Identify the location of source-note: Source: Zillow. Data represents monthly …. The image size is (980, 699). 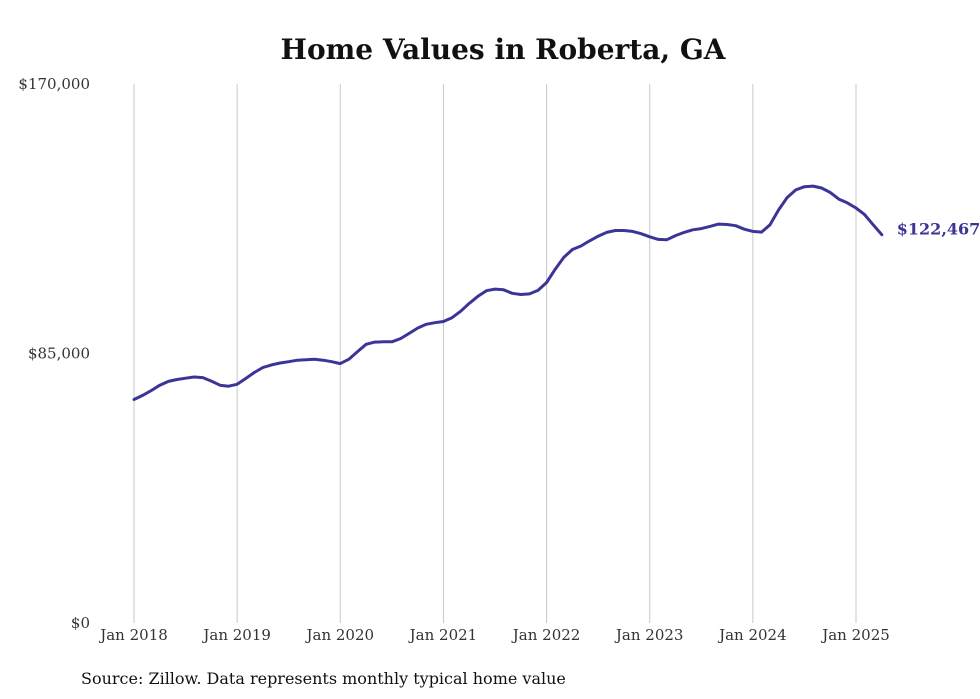
(323, 678).